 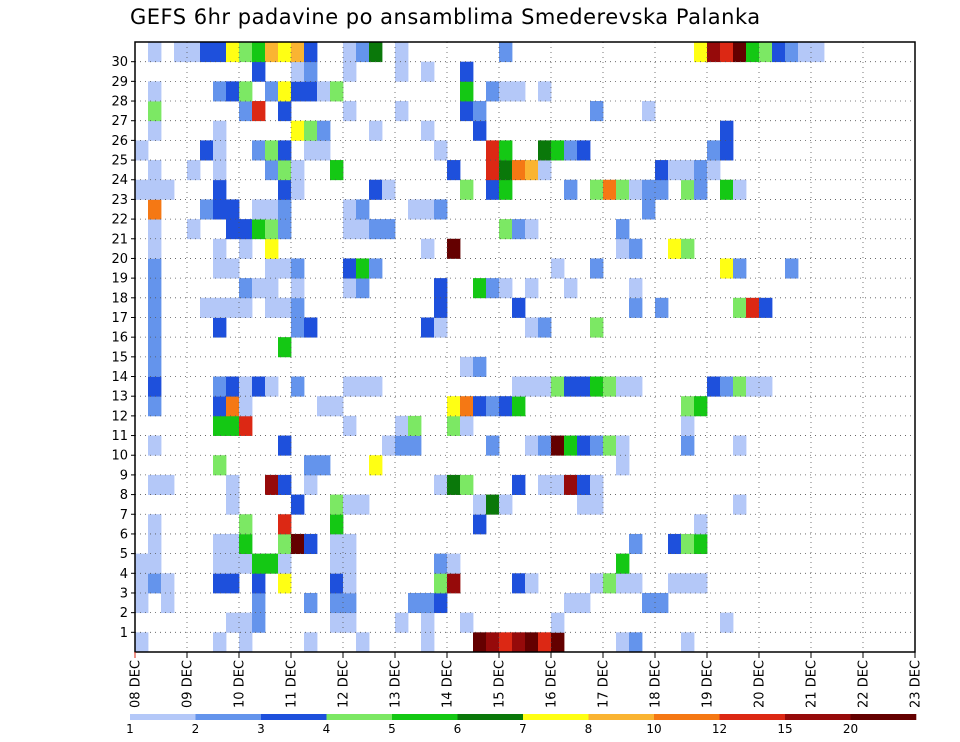 What do you see at coordinates (119, 436) in the screenshot?
I see `y-tick-label: 11` at bounding box center [119, 436].